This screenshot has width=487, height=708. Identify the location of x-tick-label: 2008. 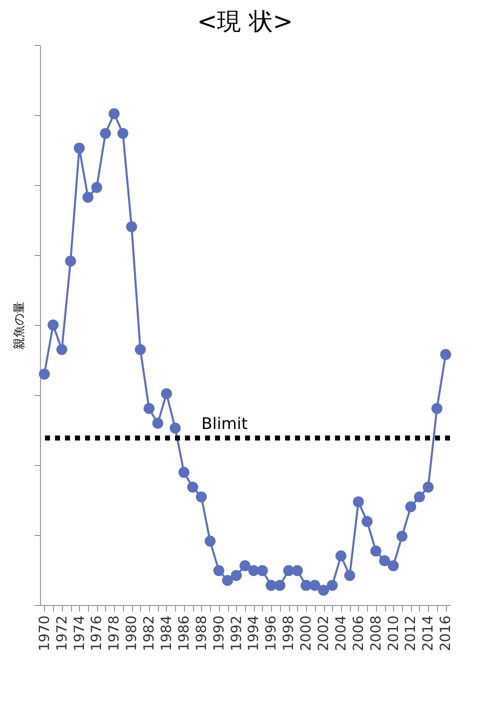
(376, 634).